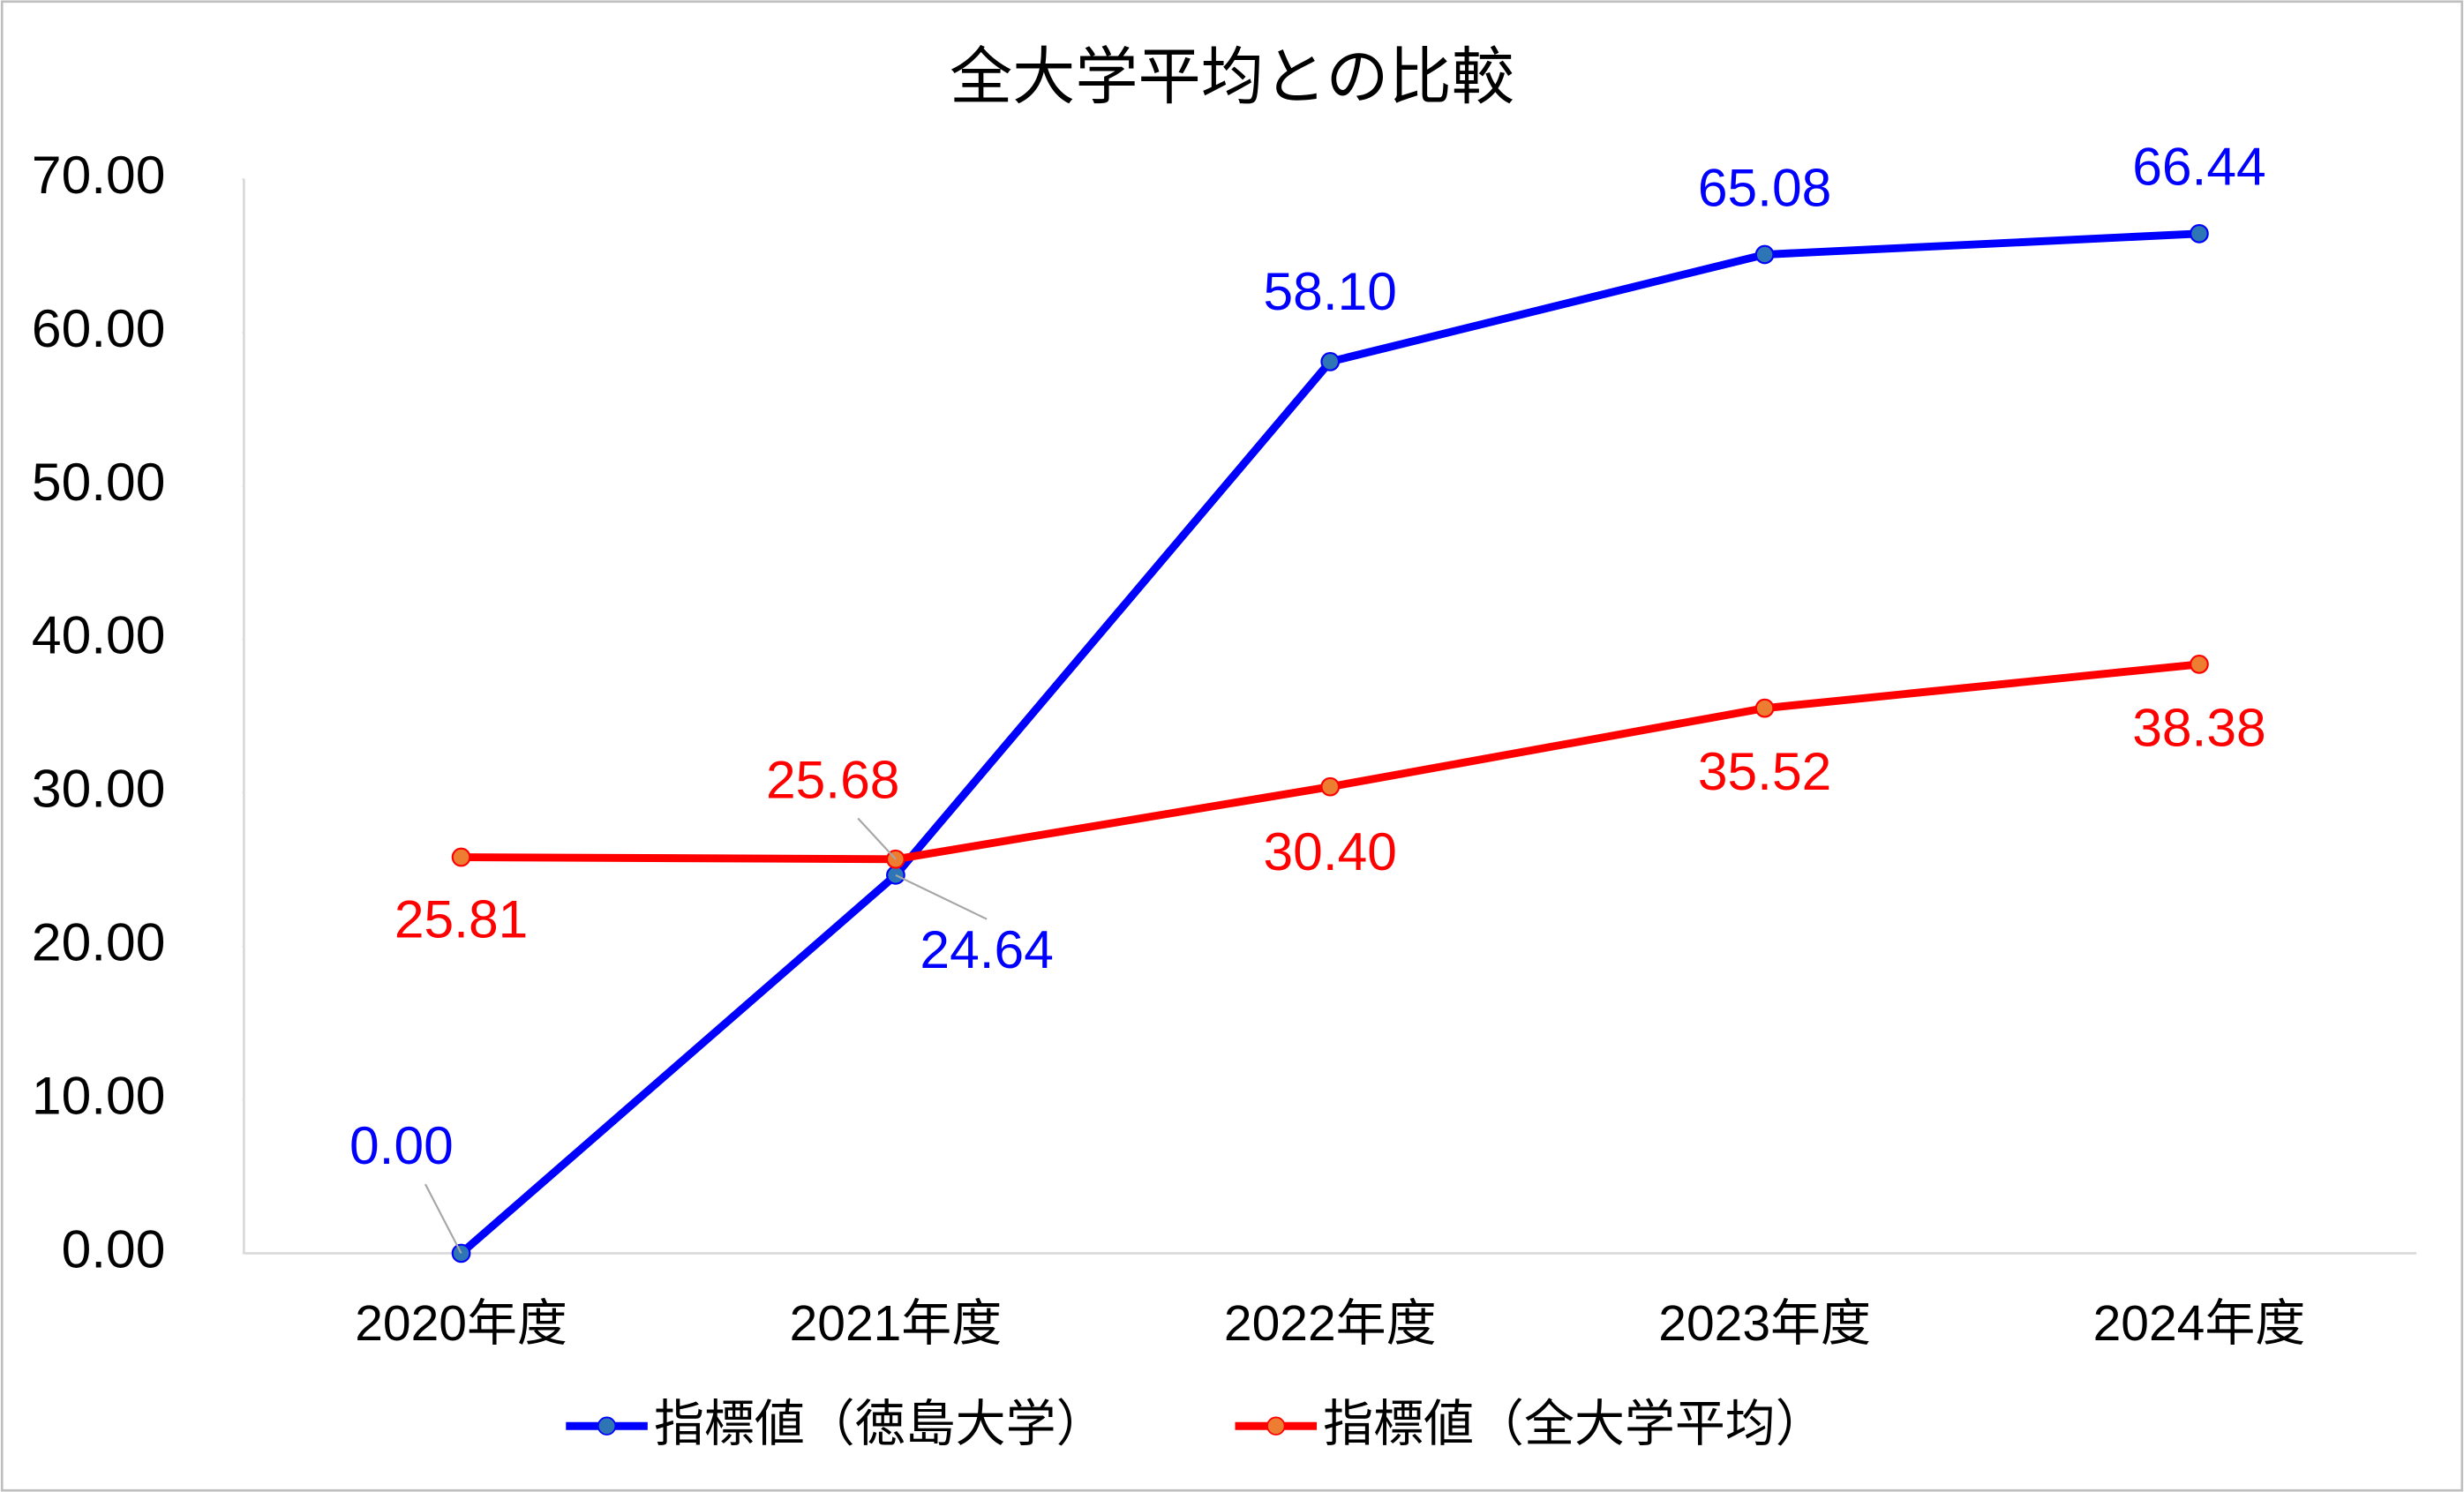 Image resolution: width=2464 pixels, height=1492 pixels. Describe the element at coordinates (2199, 1323) in the screenshot. I see `x-tick-label: 2024年度` at that location.